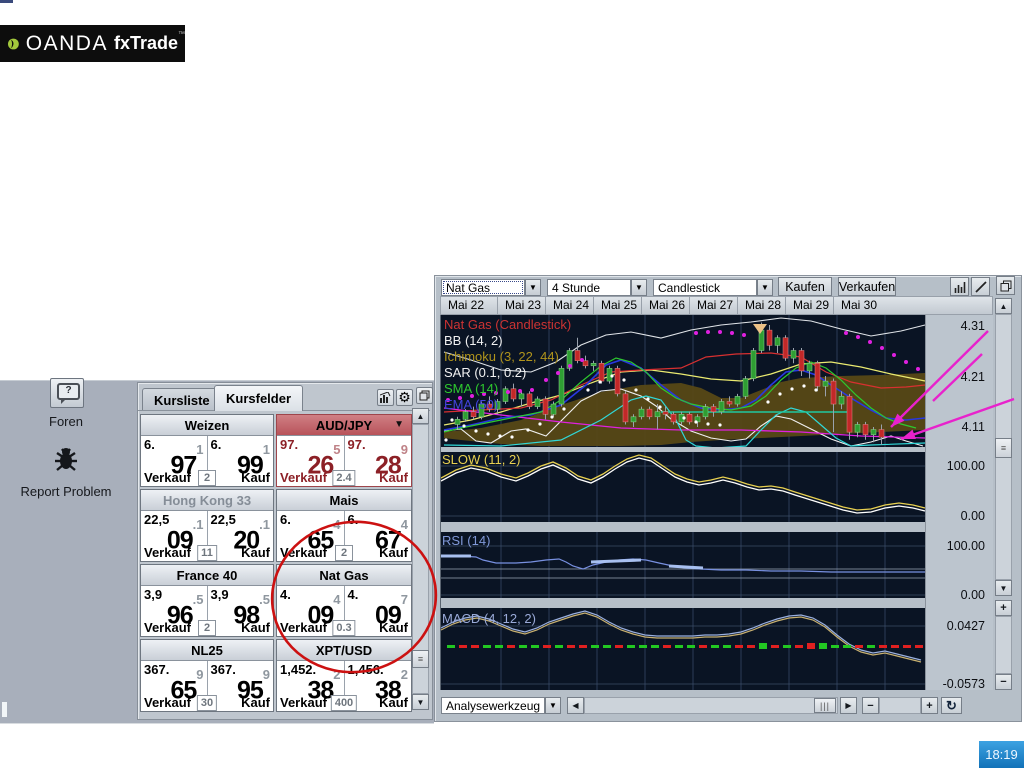 Image resolution: width=1024 pixels, height=768 pixels. What do you see at coordinates (420, 659) in the screenshot?
I see `quote-scroll-handle: ≡` at bounding box center [420, 659].